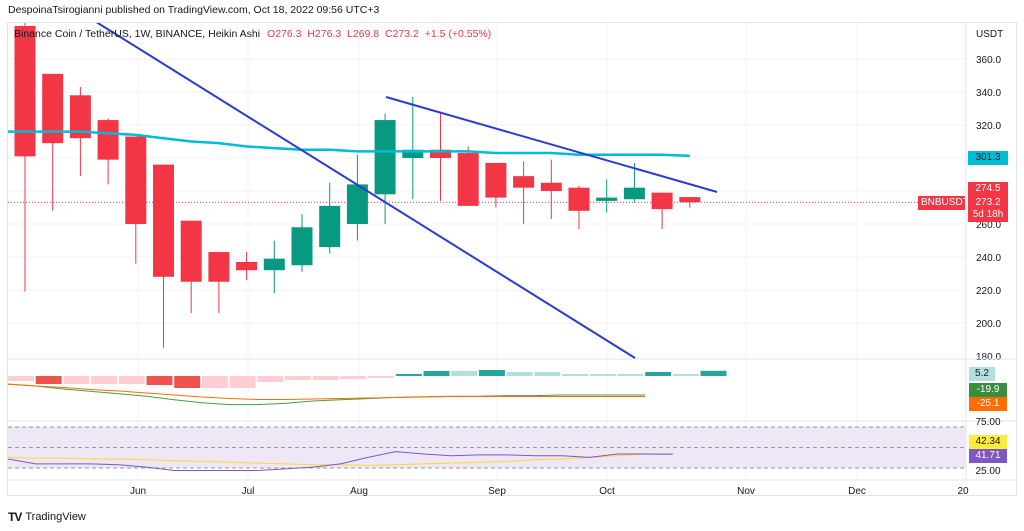  What do you see at coordinates (349, 144) in the screenshot?
I see `moving-average-line` at bounding box center [349, 144].